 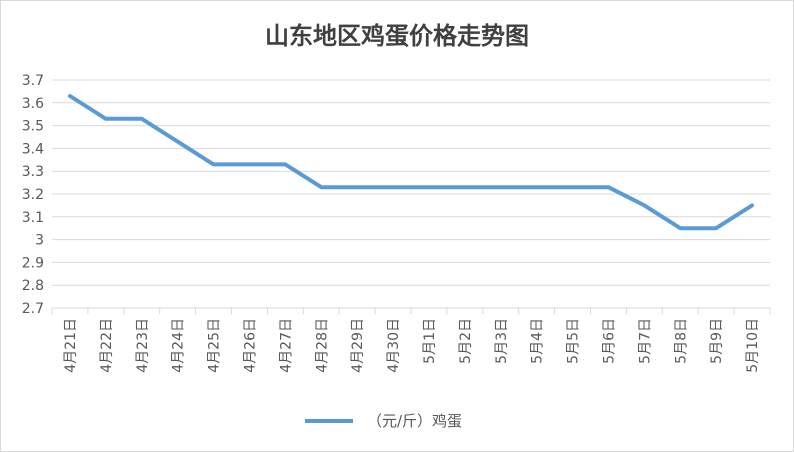 What do you see at coordinates (397, 35) in the screenshot?
I see `chart-title: 山东地区鸡蛋价格走势图` at bounding box center [397, 35].